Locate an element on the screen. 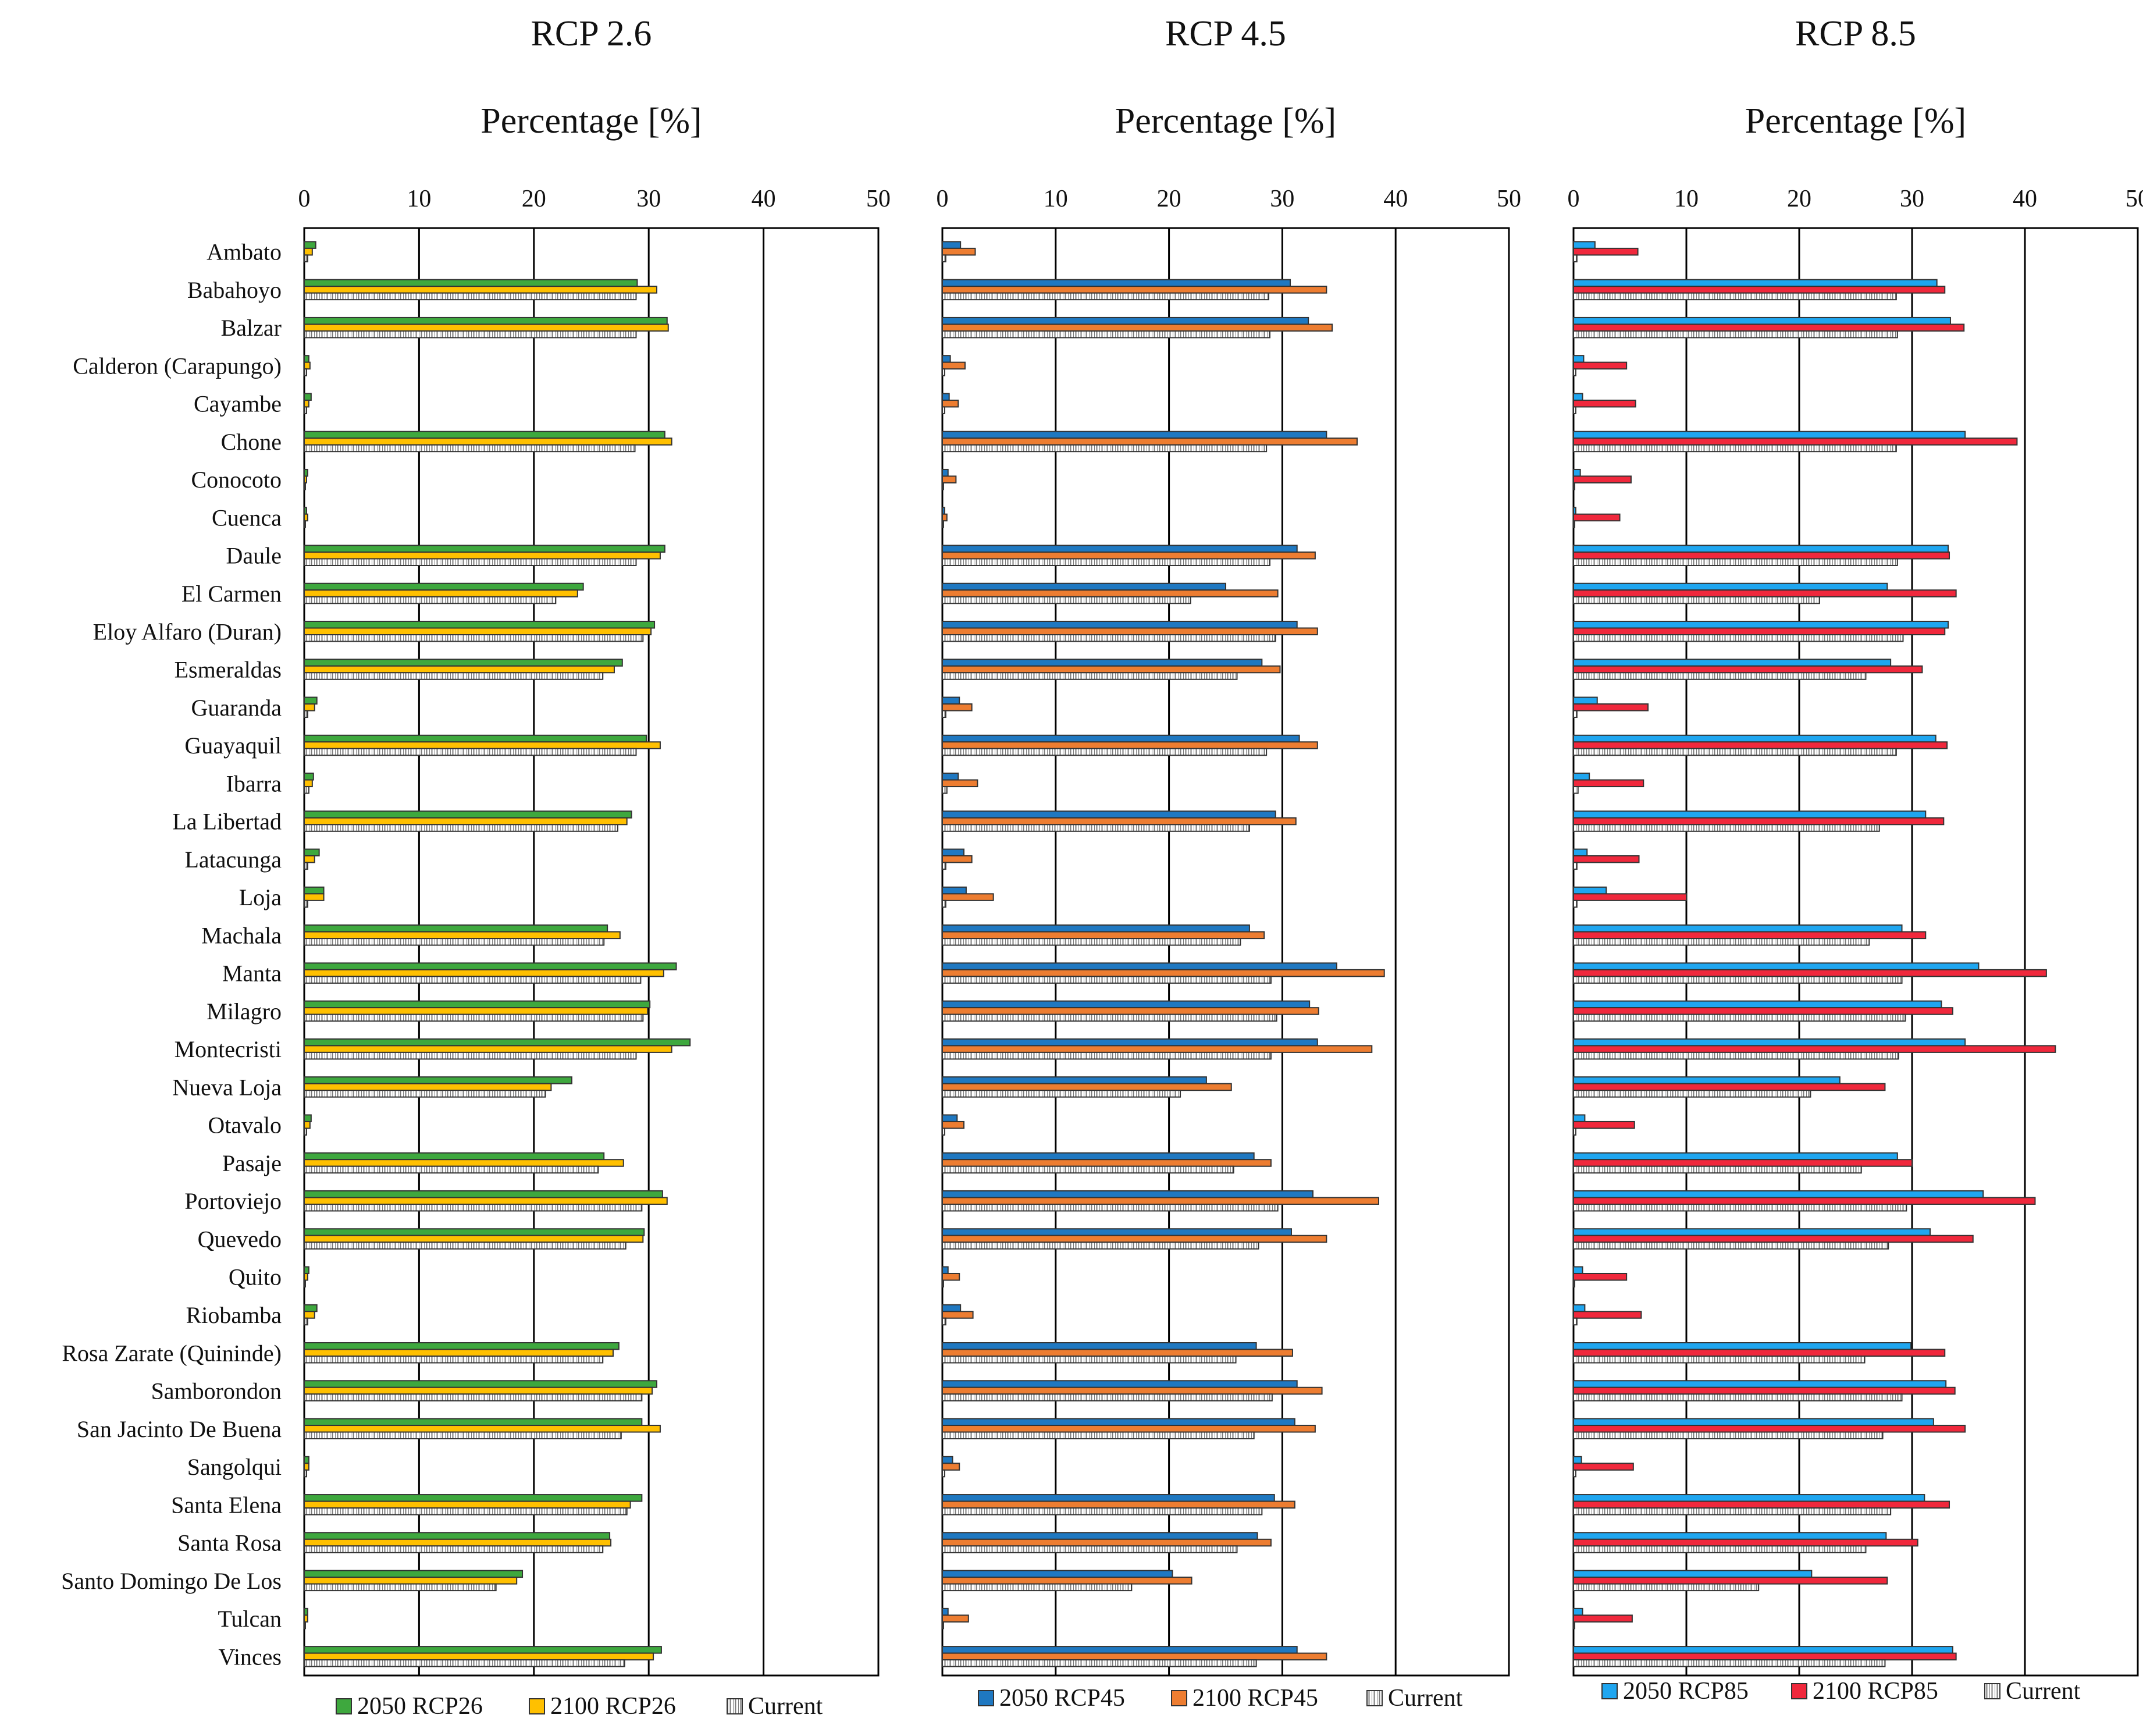  bar-2100-rcp26-milagro is located at coordinates (475, 1012).